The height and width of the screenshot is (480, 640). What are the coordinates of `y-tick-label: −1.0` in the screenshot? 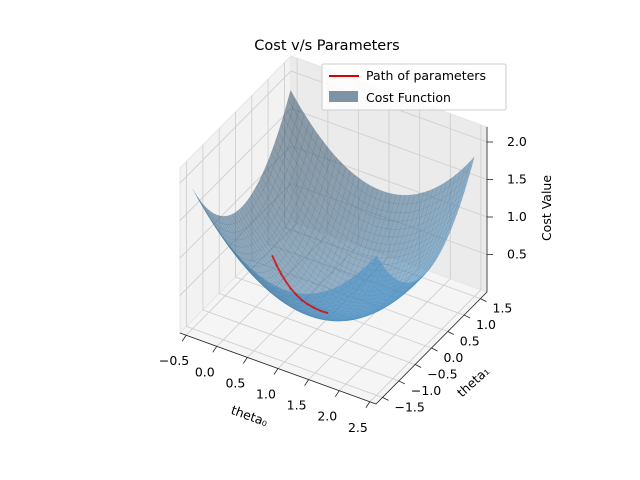 It's located at (426, 390).